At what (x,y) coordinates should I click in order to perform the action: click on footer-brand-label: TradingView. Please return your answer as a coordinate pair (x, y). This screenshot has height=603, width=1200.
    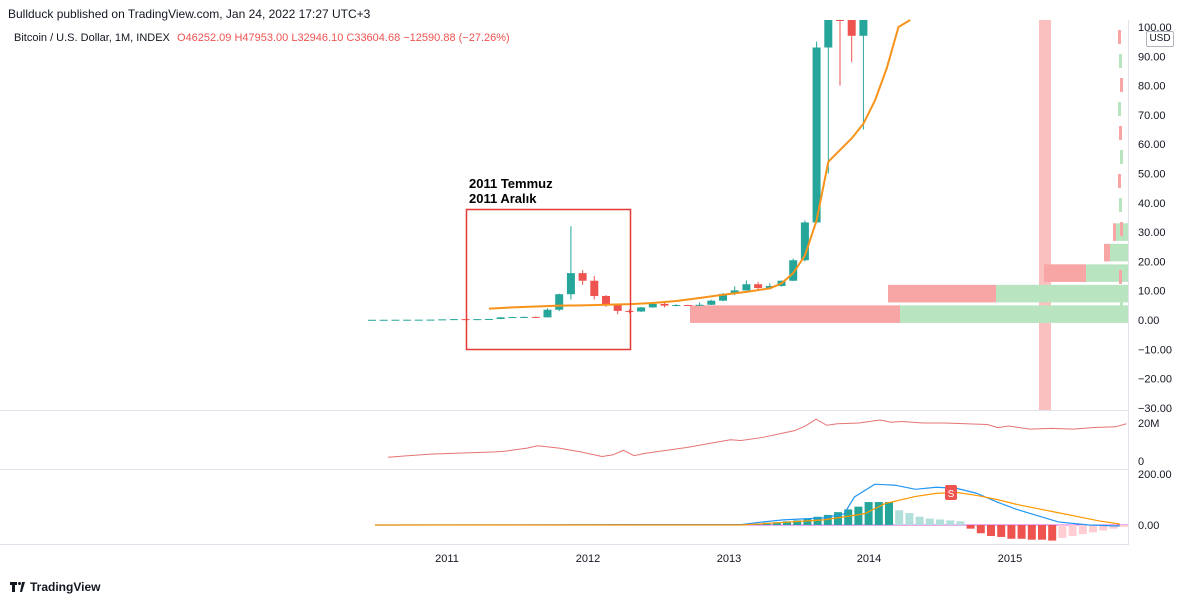
    Looking at the image, I should click on (65, 587).